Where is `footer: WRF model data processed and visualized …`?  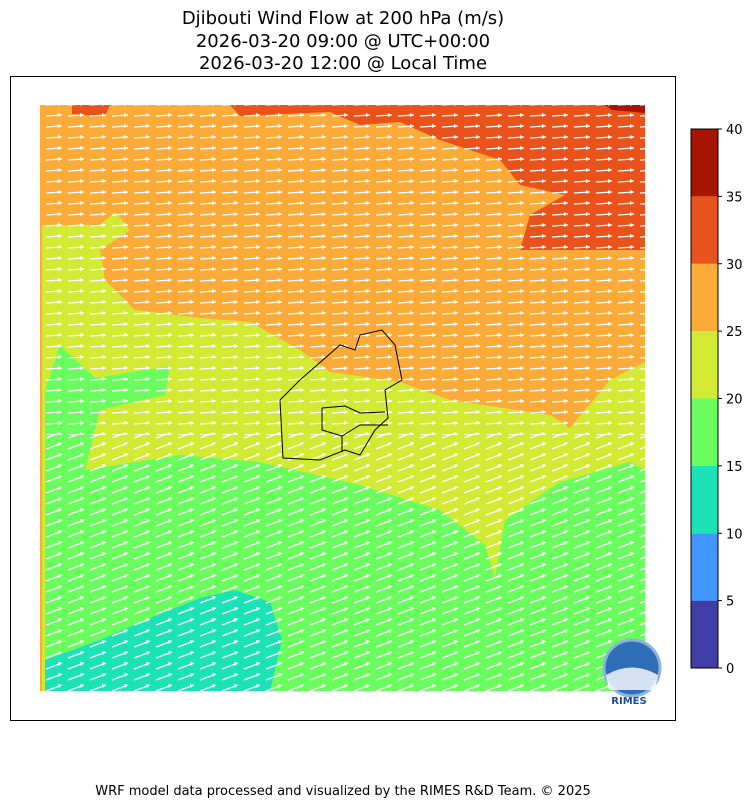
footer: WRF model data processed and visualized … is located at coordinates (343, 791).